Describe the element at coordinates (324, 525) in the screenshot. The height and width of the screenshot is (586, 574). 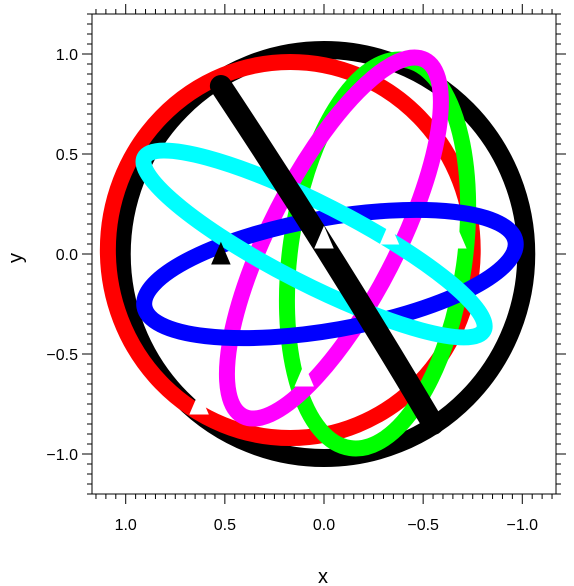
I see `x-tick-label: 0.0` at that location.